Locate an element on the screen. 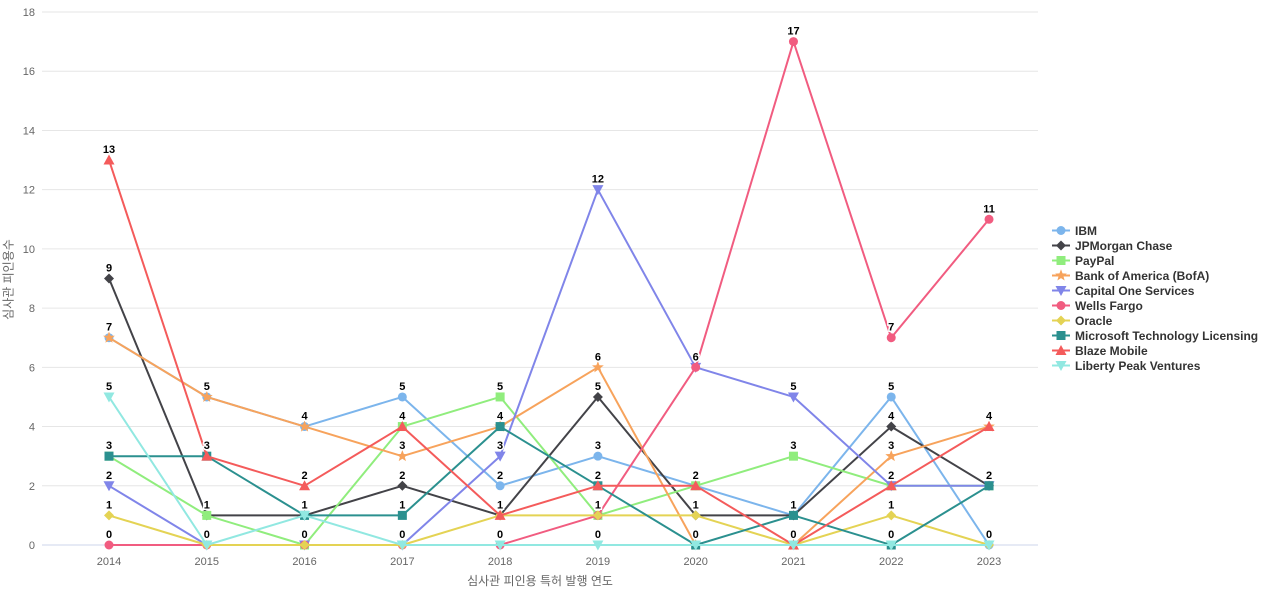  diamond-icon is located at coordinates (1061, 320).